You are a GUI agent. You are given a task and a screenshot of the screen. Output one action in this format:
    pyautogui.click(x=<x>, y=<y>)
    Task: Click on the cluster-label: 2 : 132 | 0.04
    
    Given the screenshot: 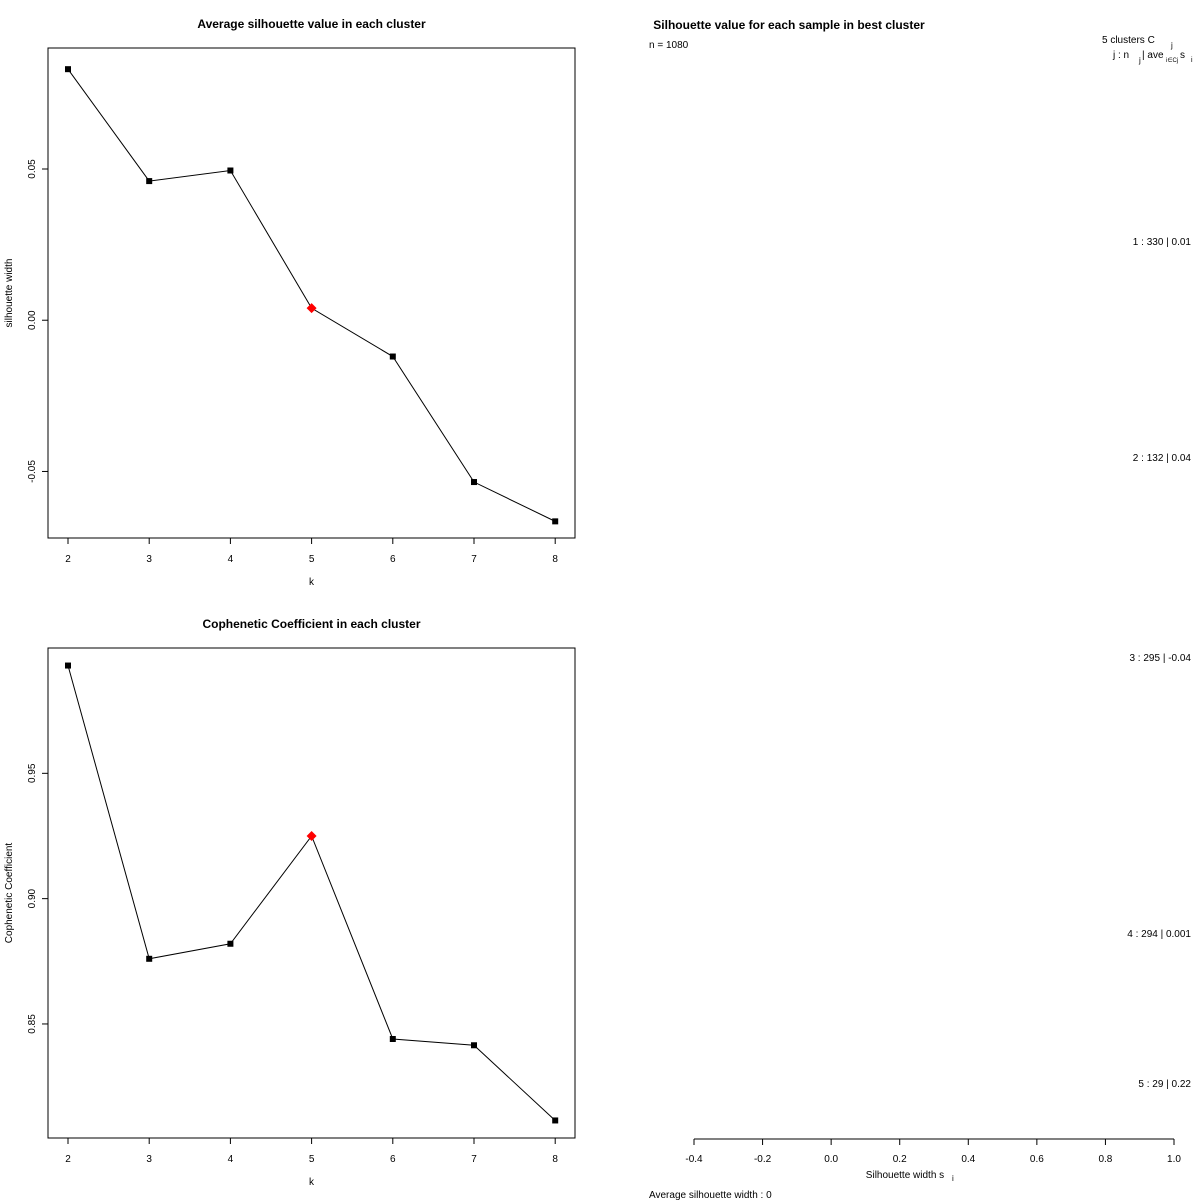 What is the action you would take?
    pyautogui.click(x=1162, y=458)
    